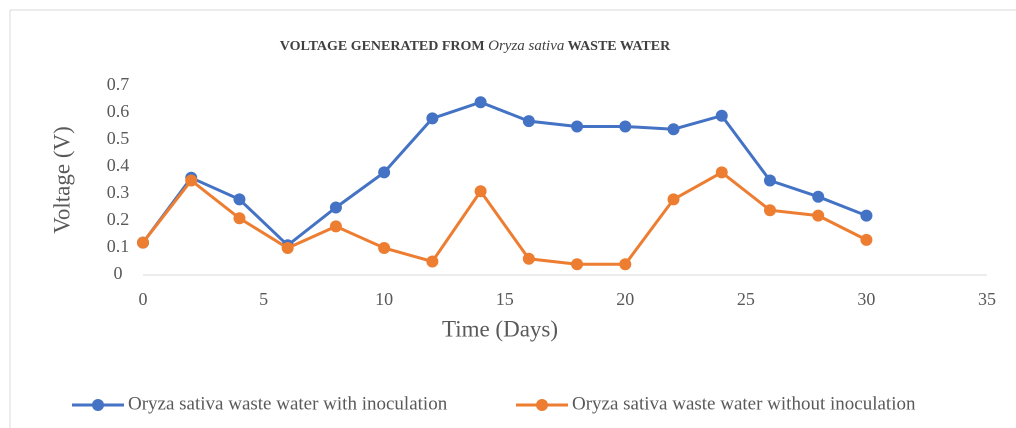 The height and width of the screenshot is (428, 1016). I want to click on y-tick-label: 0.3, so click(118, 192).